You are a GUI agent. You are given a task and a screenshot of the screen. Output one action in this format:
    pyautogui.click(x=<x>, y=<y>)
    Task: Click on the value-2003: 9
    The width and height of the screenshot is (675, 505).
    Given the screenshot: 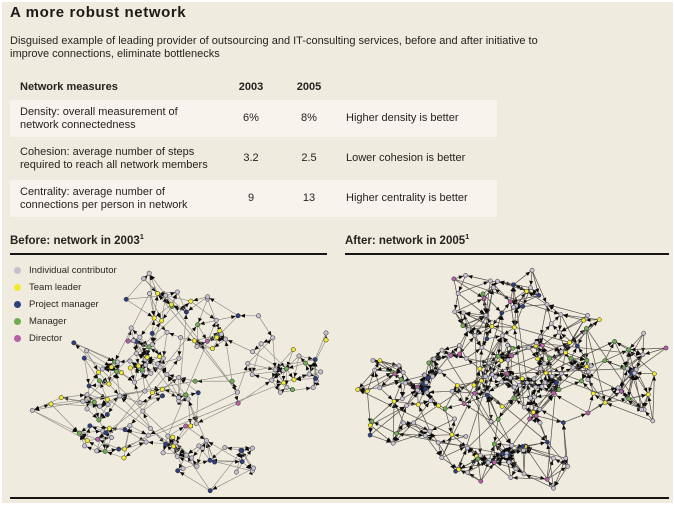 What is the action you would take?
    pyautogui.click(x=251, y=198)
    